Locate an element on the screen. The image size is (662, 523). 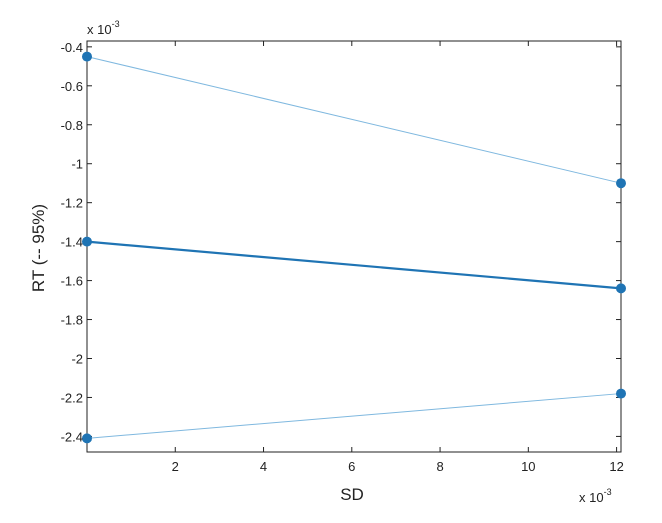
y-axis-multiplier: x 10-3 is located at coordinates (103, 28).